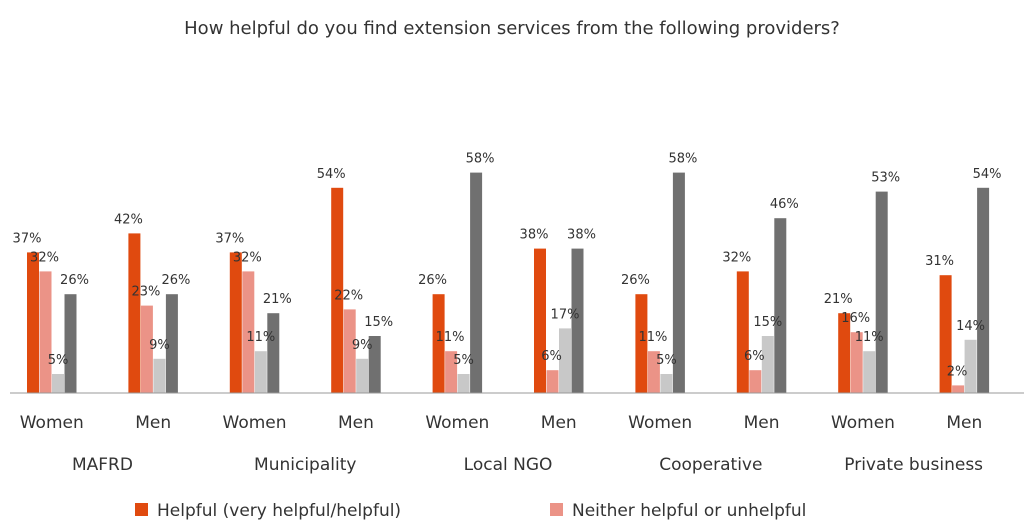 The image size is (1024, 521). What do you see at coordinates (885, 178) in the screenshot?
I see `data-label: 53%` at bounding box center [885, 178].